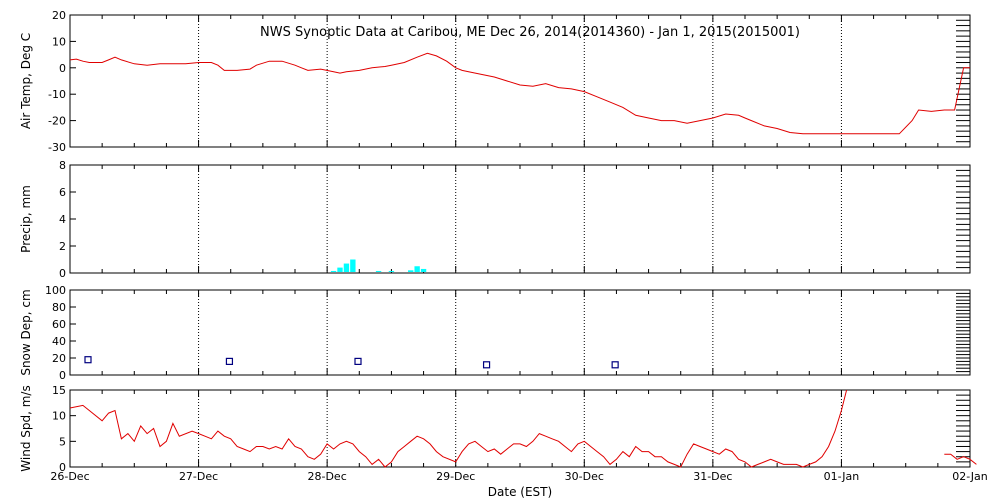 The image size is (1000, 500). What do you see at coordinates (970, 476) in the screenshot?
I see `x-tick-label: 02-Jan` at bounding box center [970, 476].